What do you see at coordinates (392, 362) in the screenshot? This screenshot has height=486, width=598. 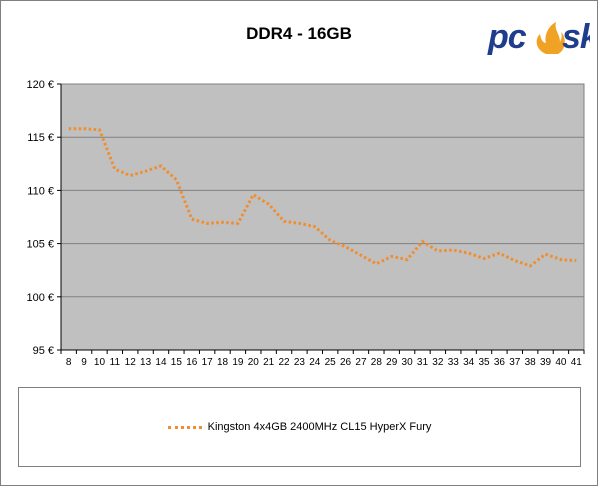 I see `x-tick-label: 29` at bounding box center [392, 362].